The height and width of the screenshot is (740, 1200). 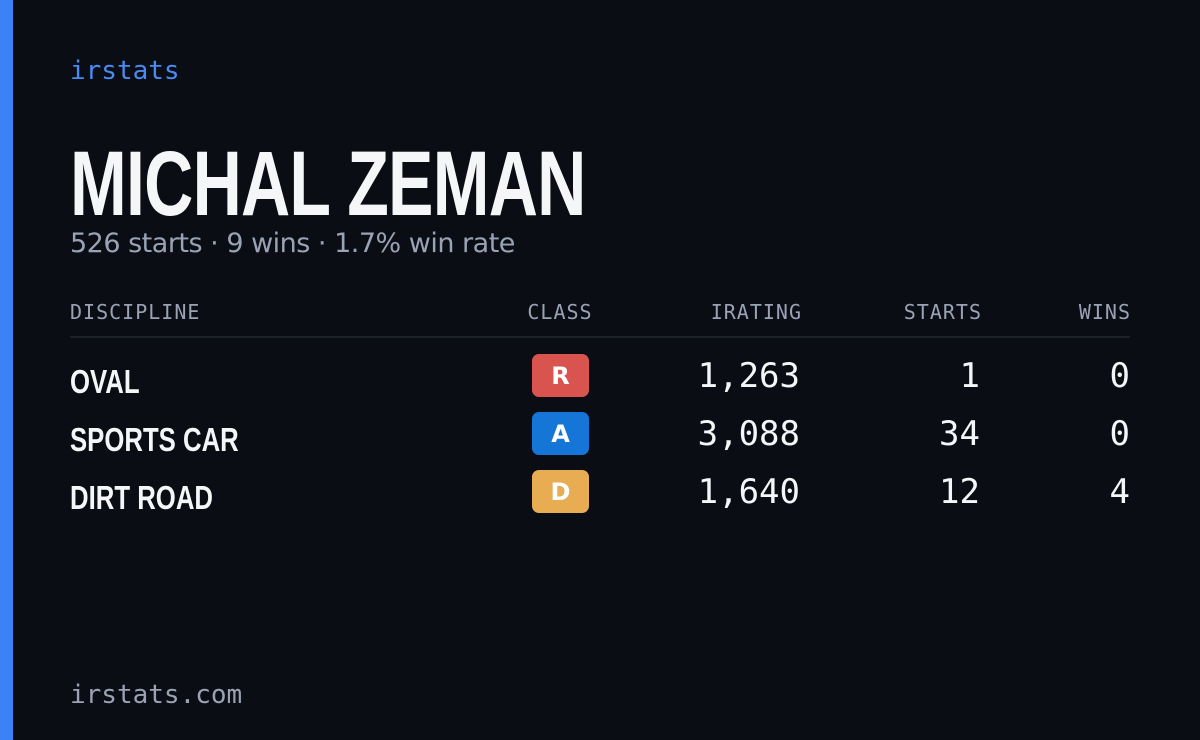 What do you see at coordinates (141, 497) in the screenshot?
I see `discipline: DIRT ROAD` at bounding box center [141, 497].